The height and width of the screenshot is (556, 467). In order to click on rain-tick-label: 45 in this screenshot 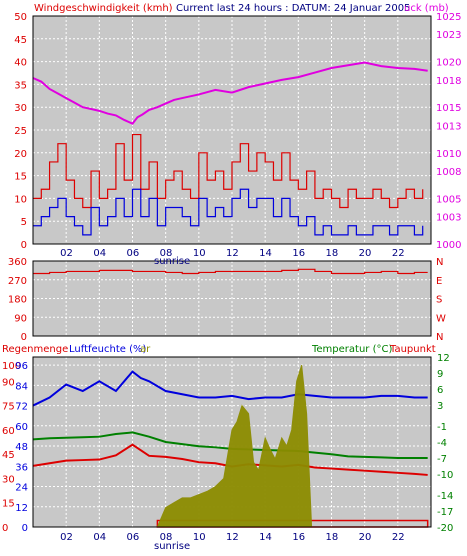, I will do `click(8, 455)`.